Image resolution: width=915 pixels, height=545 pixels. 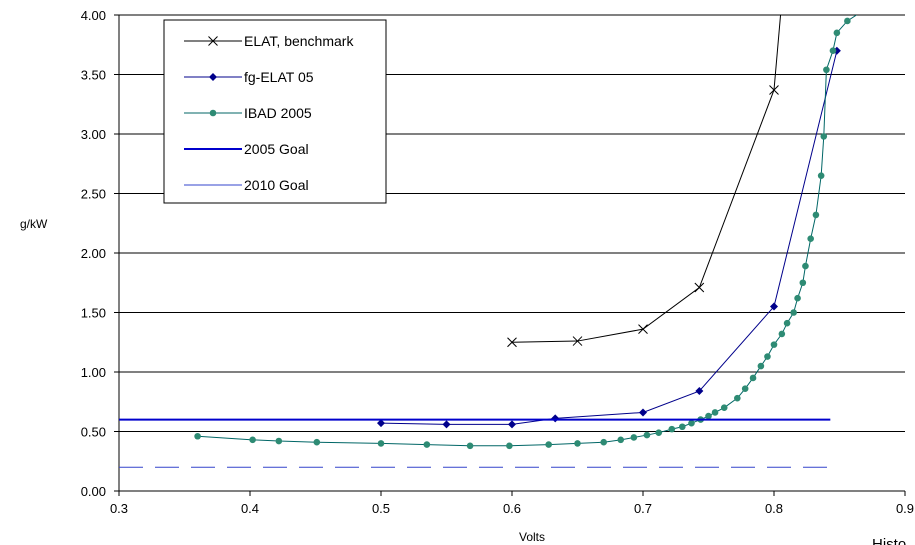 I want to click on y-tick-label: 3.50, so click(x=93, y=75).